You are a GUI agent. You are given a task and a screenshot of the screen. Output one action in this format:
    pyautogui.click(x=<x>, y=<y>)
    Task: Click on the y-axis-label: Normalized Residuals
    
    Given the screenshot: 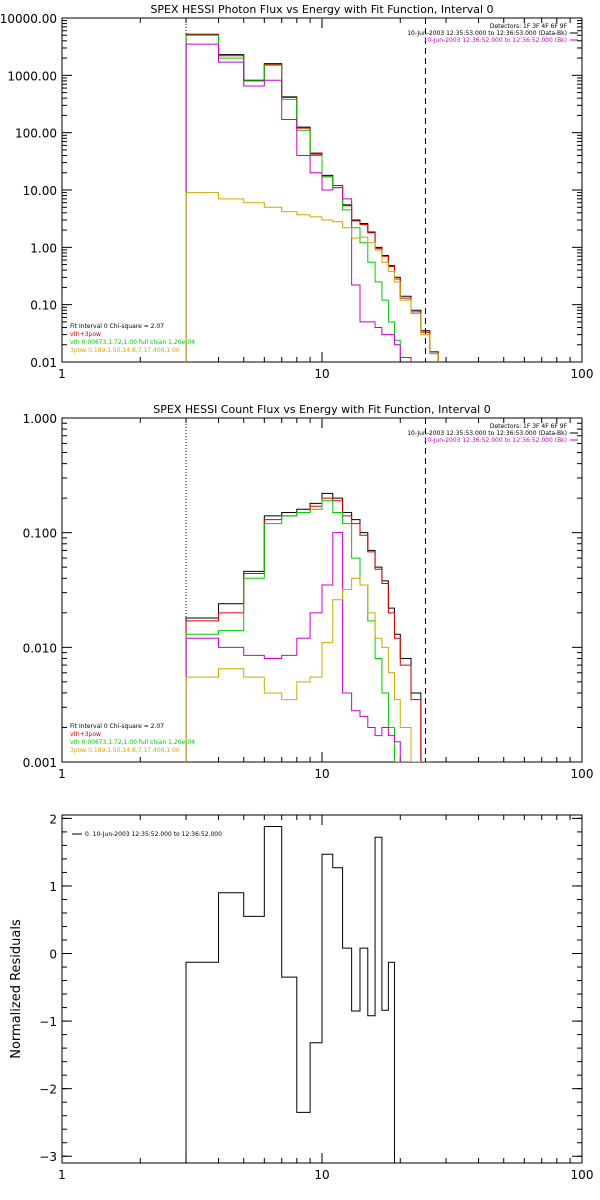 What is the action you would take?
    pyautogui.click(x=16, y=989)
    